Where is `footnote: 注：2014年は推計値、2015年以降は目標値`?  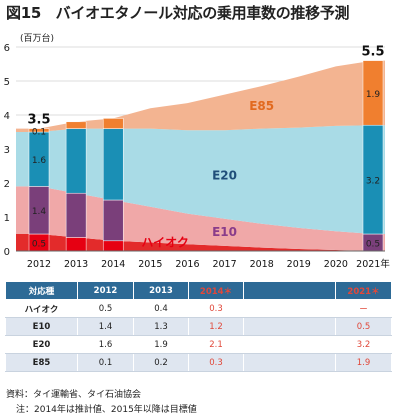 footnote: 注：2014年は推計値、2015年以降は目標値 is located at coordinates (106, 410).